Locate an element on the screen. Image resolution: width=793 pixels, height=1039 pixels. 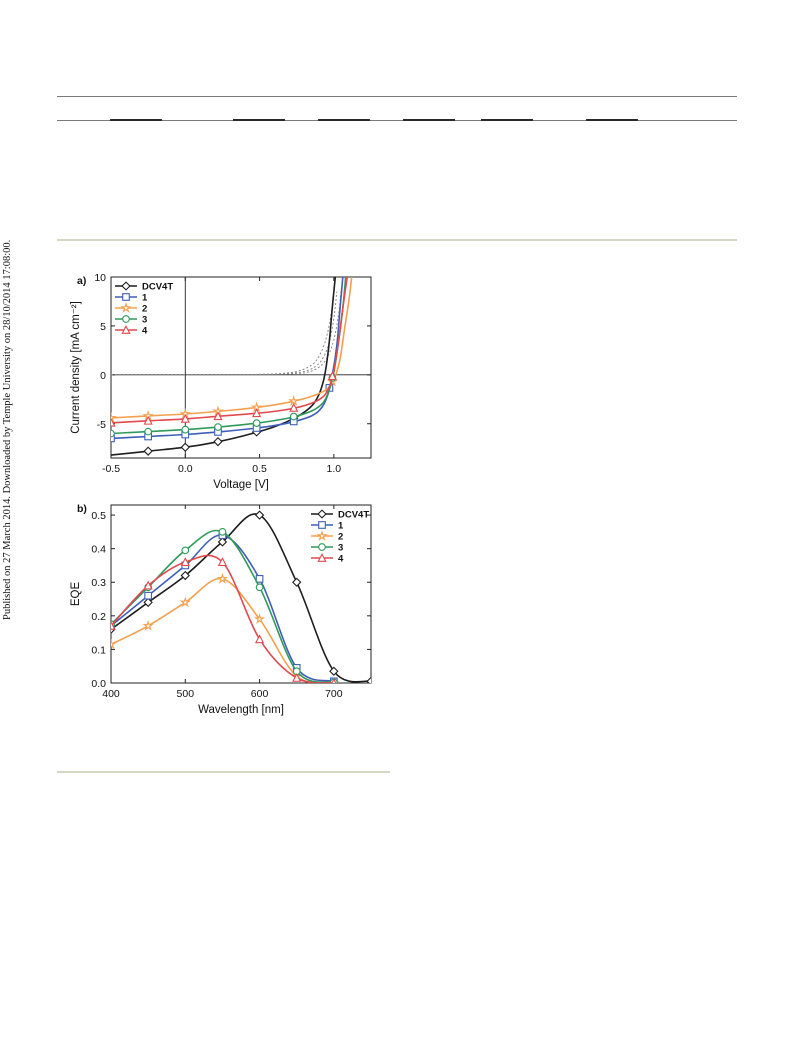
caption-rule is located at coordinates (223, 772).